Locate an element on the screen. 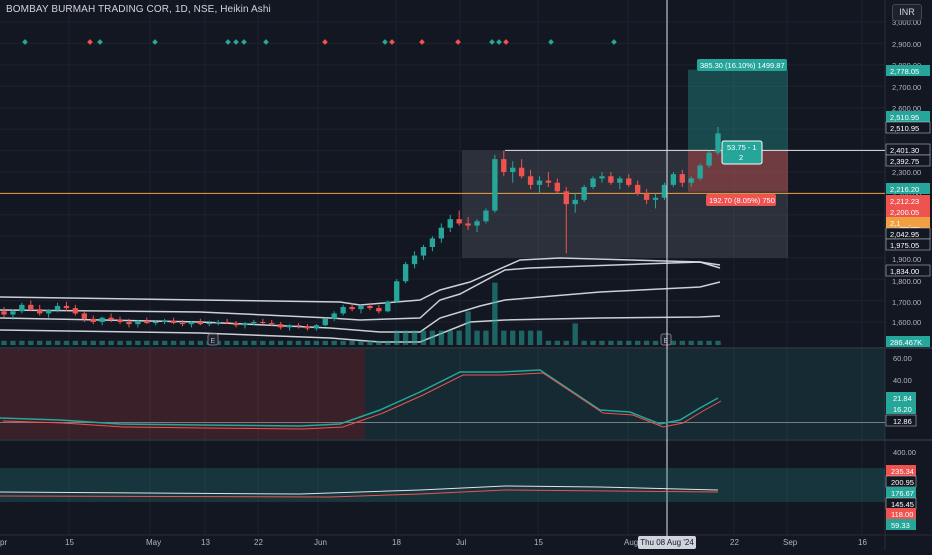  time-axis-label: Aug is located at coordinates (631, 542).